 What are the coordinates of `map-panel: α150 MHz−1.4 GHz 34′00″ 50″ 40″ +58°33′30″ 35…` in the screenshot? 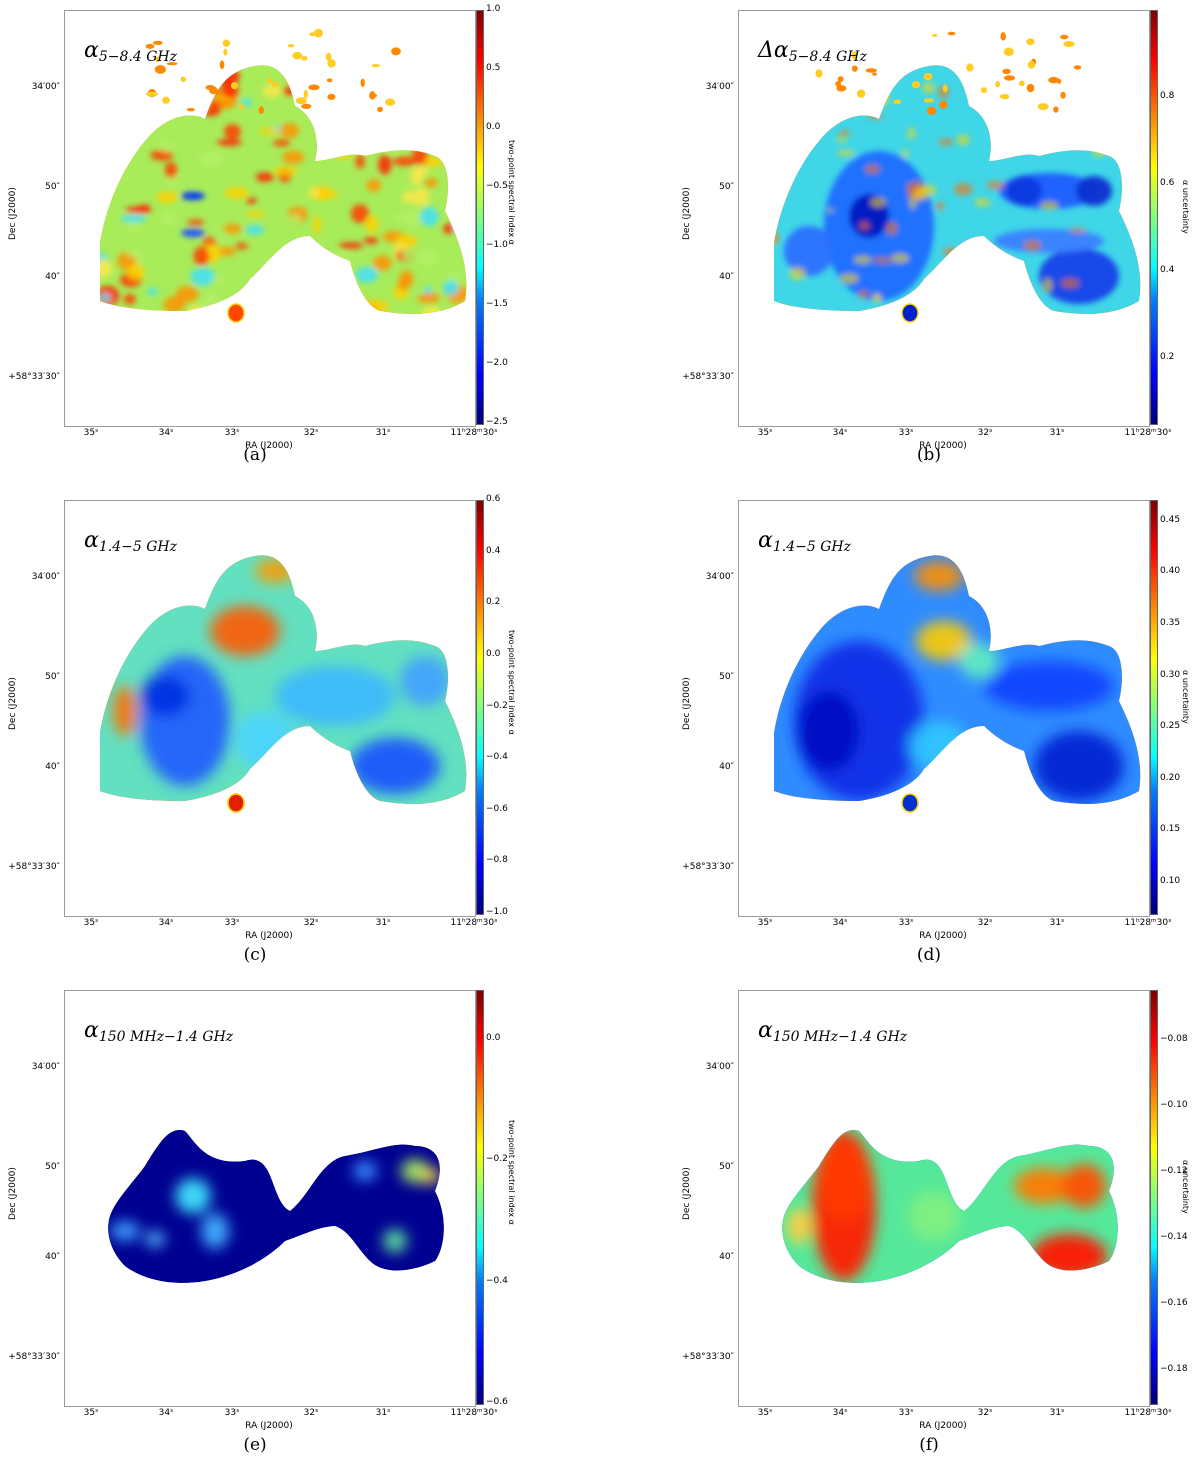 It's located at (936, 1210).